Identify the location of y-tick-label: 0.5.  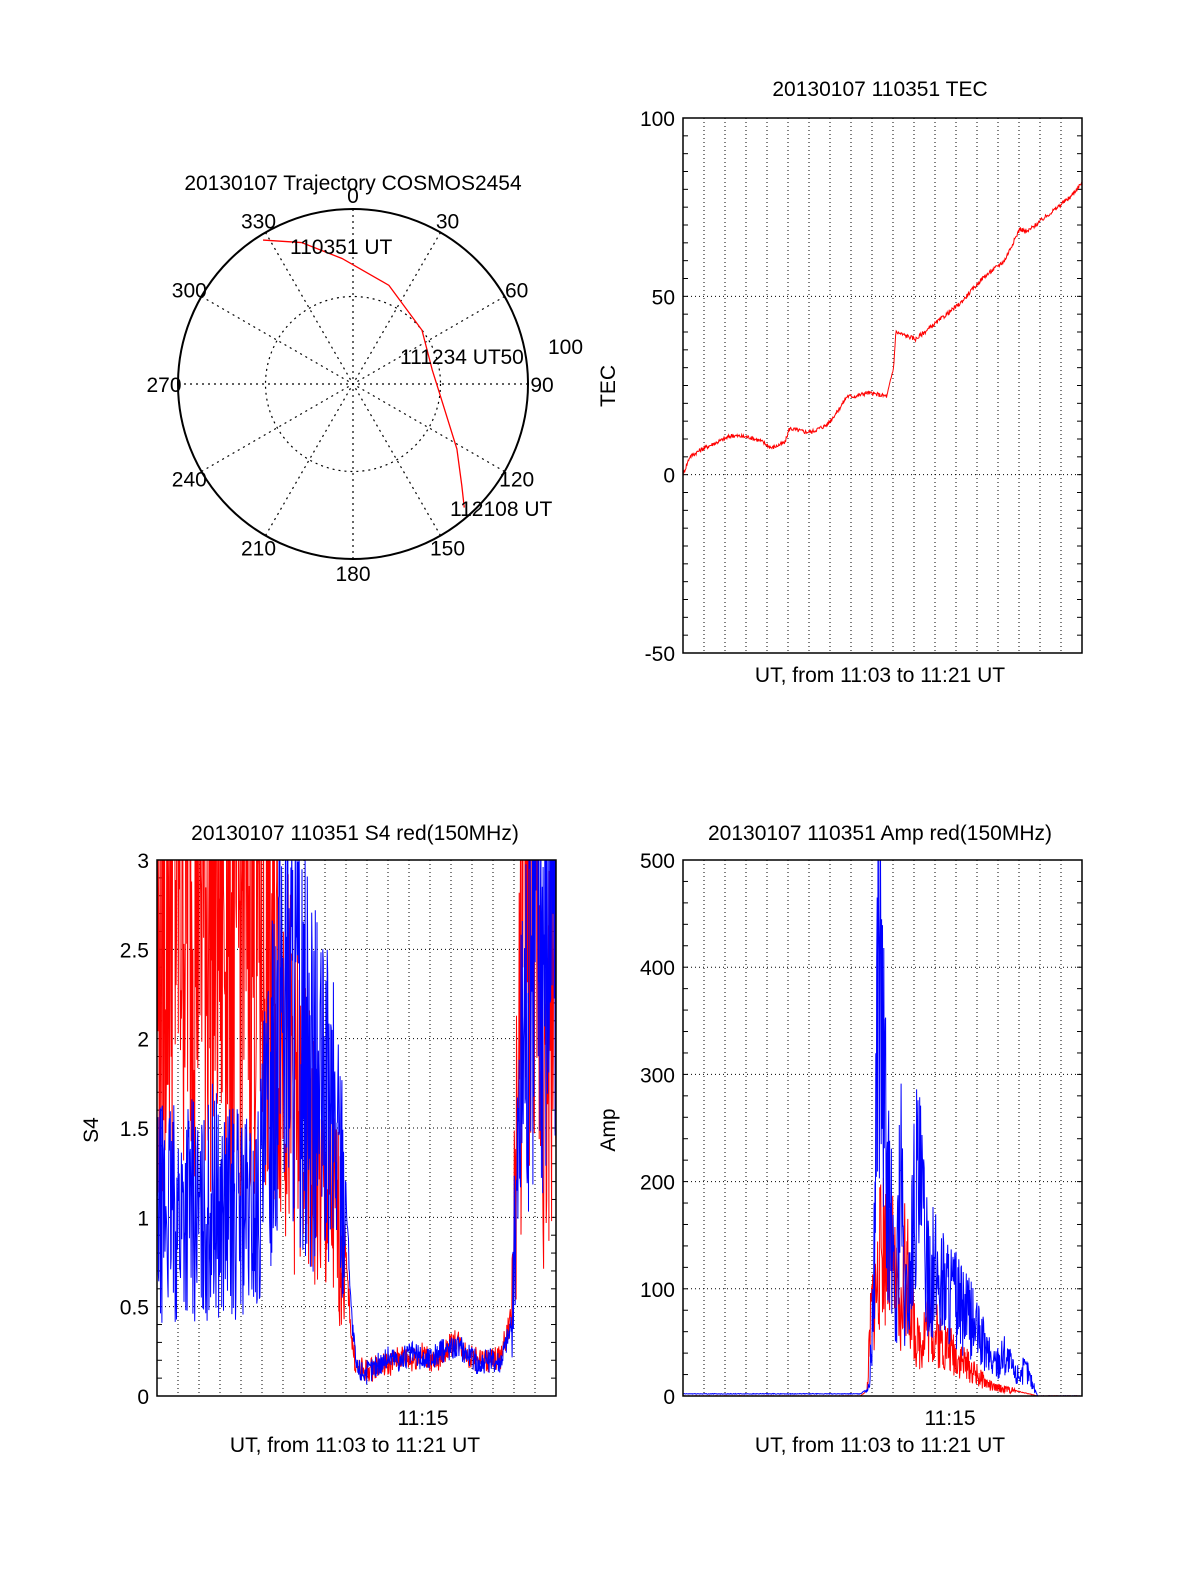
(134, 1308).